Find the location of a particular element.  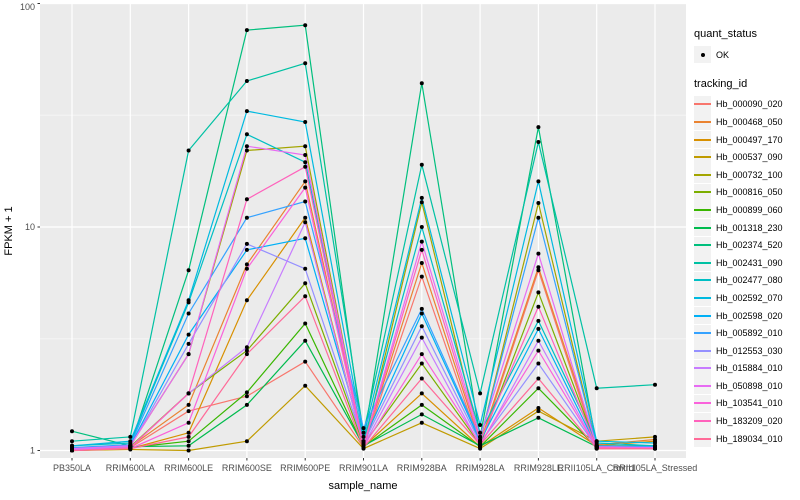

legend-item-Hb_000732_100: Hb_000732_100 is located at coordinates (746, 175).